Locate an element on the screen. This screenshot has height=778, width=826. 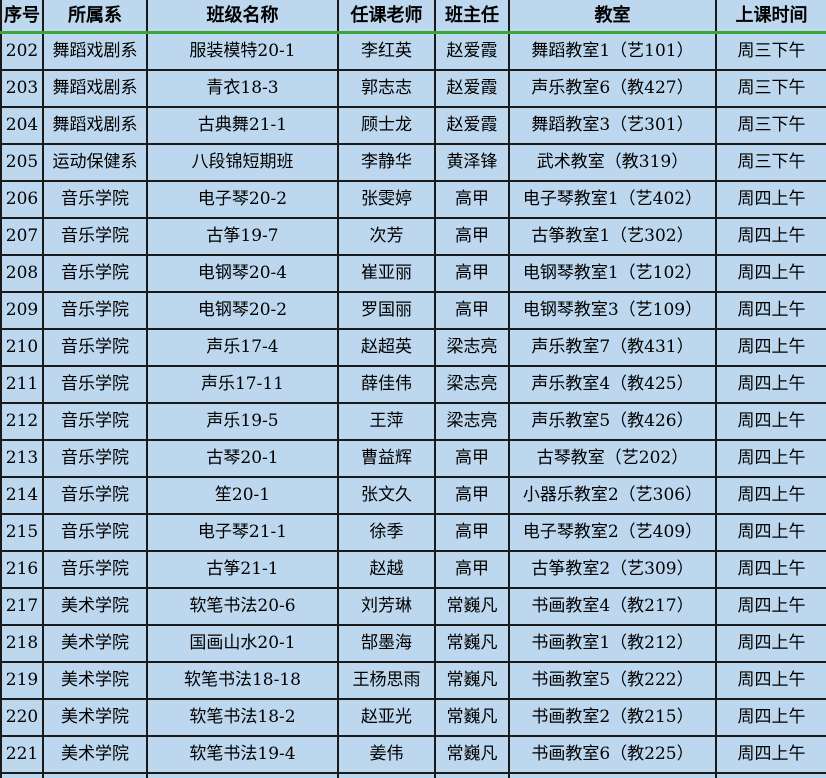
table-row: 208 音乐学院 电钢琴20-4 崔亚丽 高甲 电钢琴教室1（艺102） 周四上午 is located at coordinates (413, 273).